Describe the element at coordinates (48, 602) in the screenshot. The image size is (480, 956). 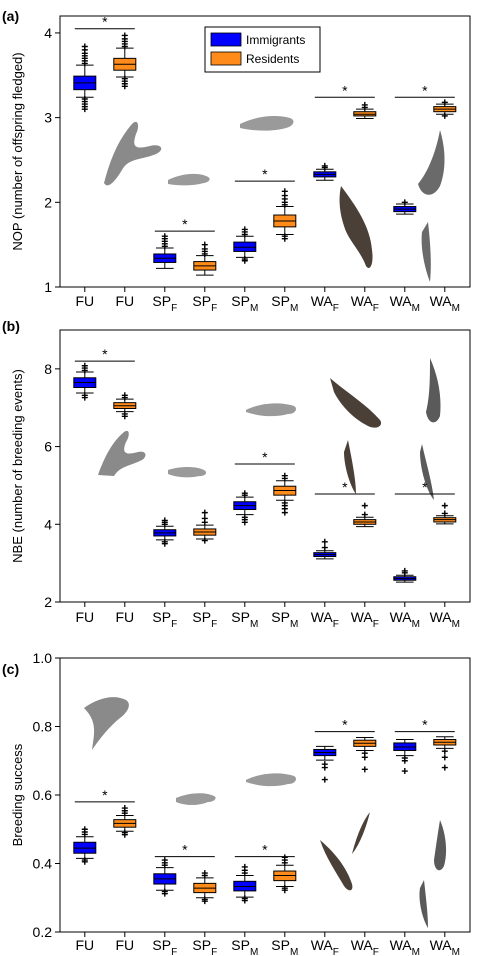
I see `y-tick-label: 2` at that location.